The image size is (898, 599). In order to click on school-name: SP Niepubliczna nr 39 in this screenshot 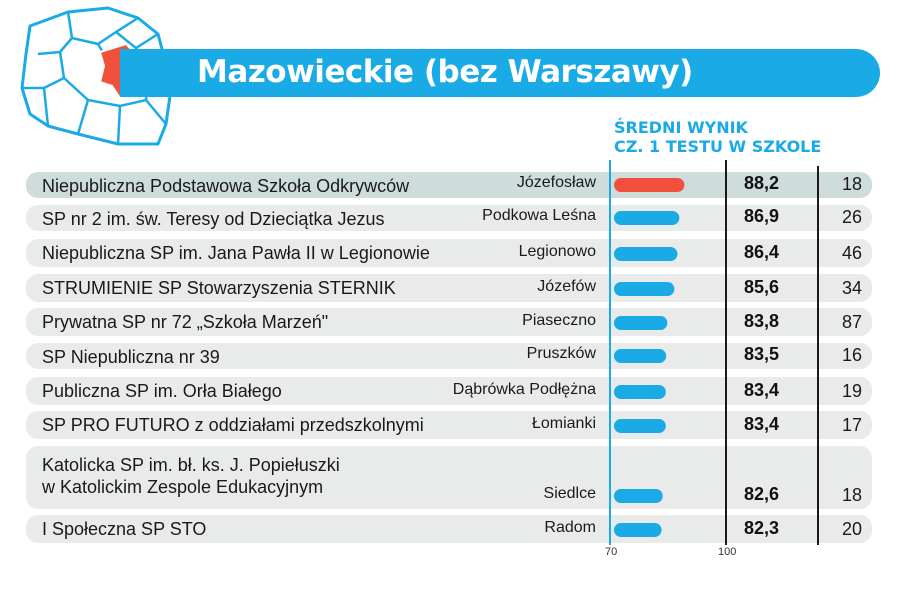, I will do `click(131, 357)`.